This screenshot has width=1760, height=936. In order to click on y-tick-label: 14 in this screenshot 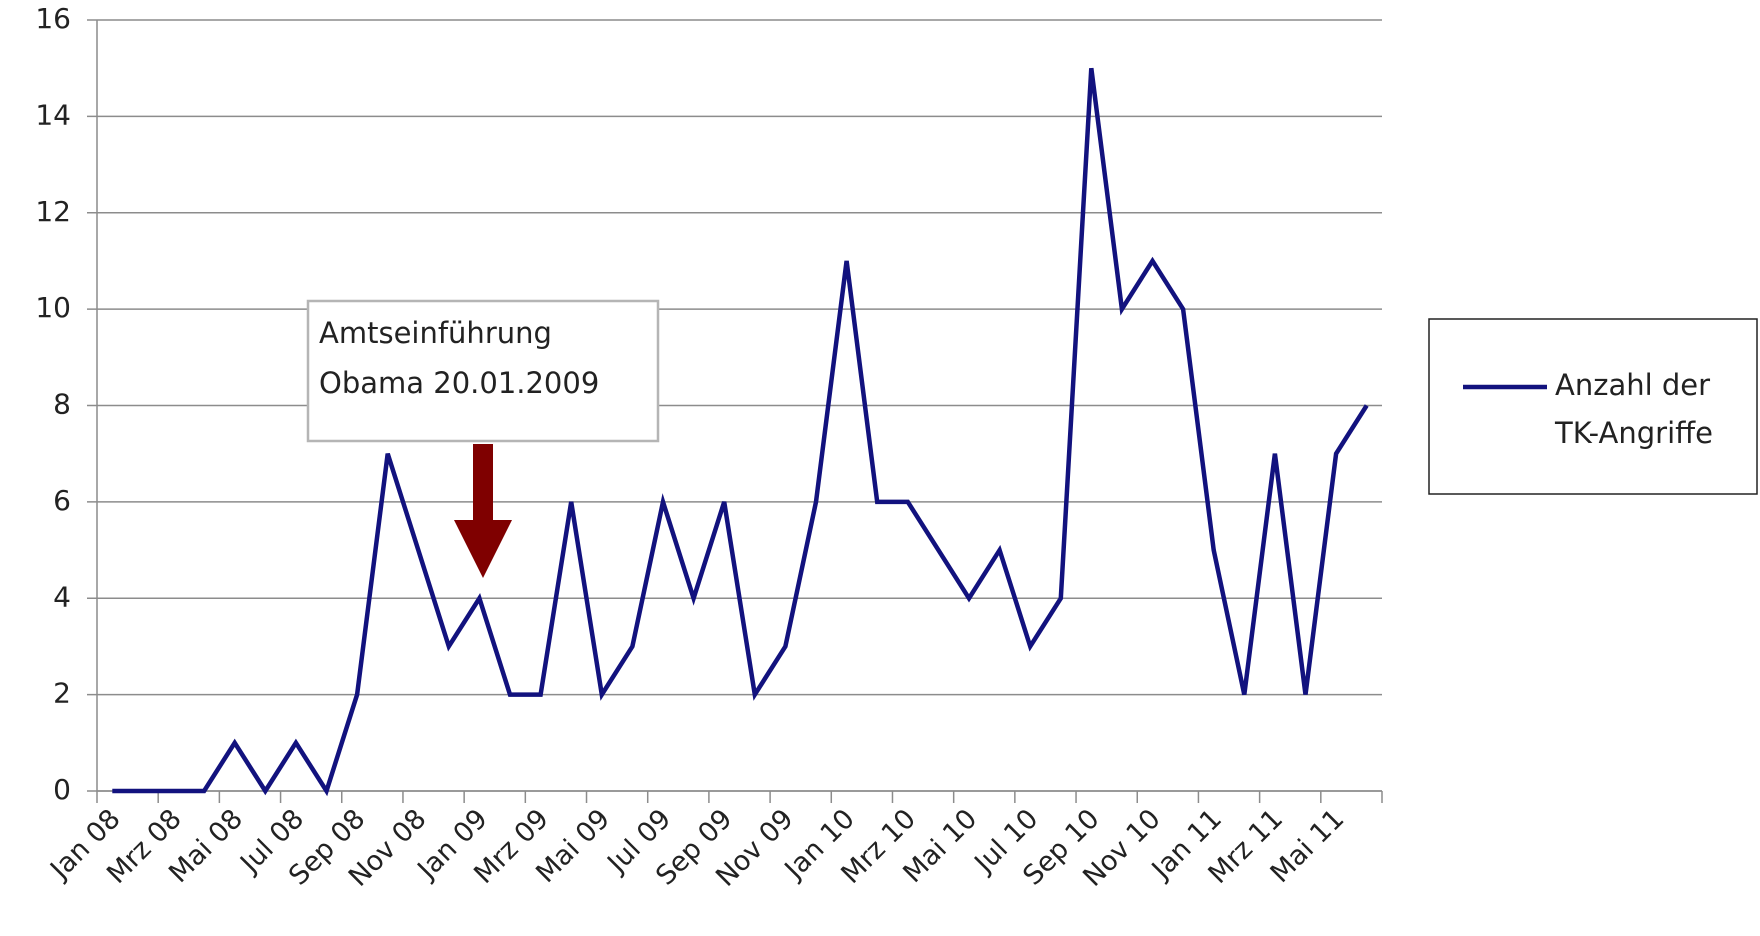, I will do `click(53, 114)`.